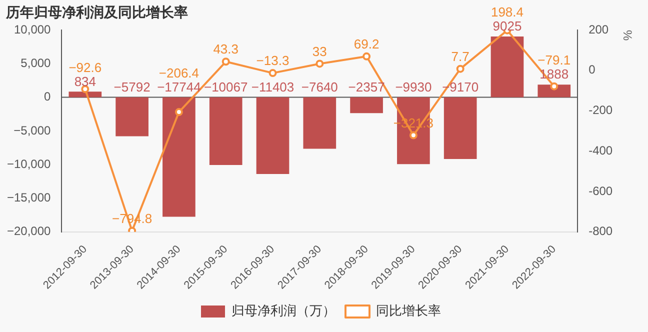 The image size is (648, 332). I want to click on y2-tick-label: 0, so click(592, 69).